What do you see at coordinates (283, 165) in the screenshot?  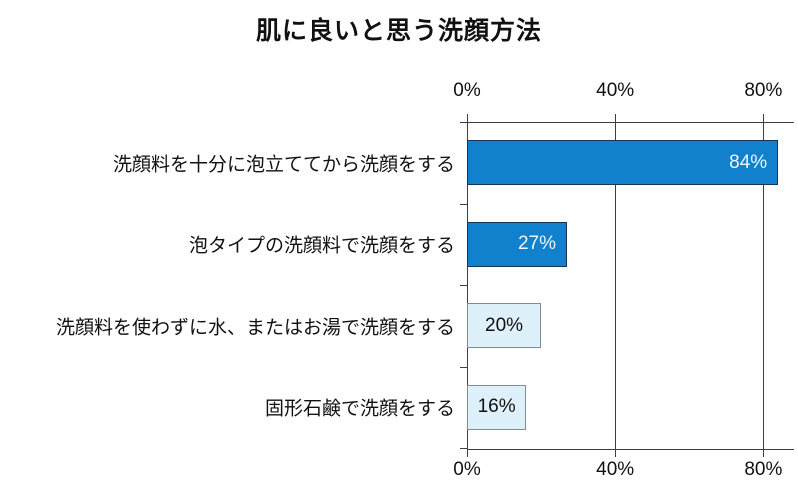 I see `category-label: 洗顔料を十分に泡立ててから洗顔をする` at bounding box center [283, 165].